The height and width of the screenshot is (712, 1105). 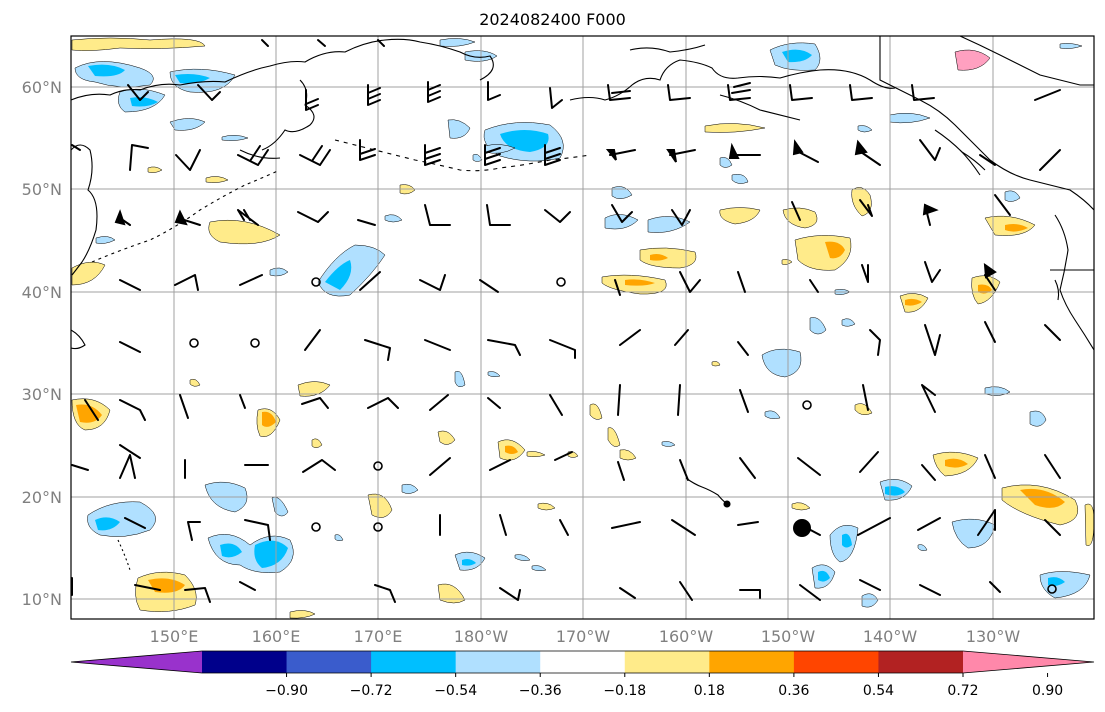 What do you see at coordinates (540, 691) in the screenshot?
I see `colorbar-tick-label: −0.36` at bounding box center [540, 691].